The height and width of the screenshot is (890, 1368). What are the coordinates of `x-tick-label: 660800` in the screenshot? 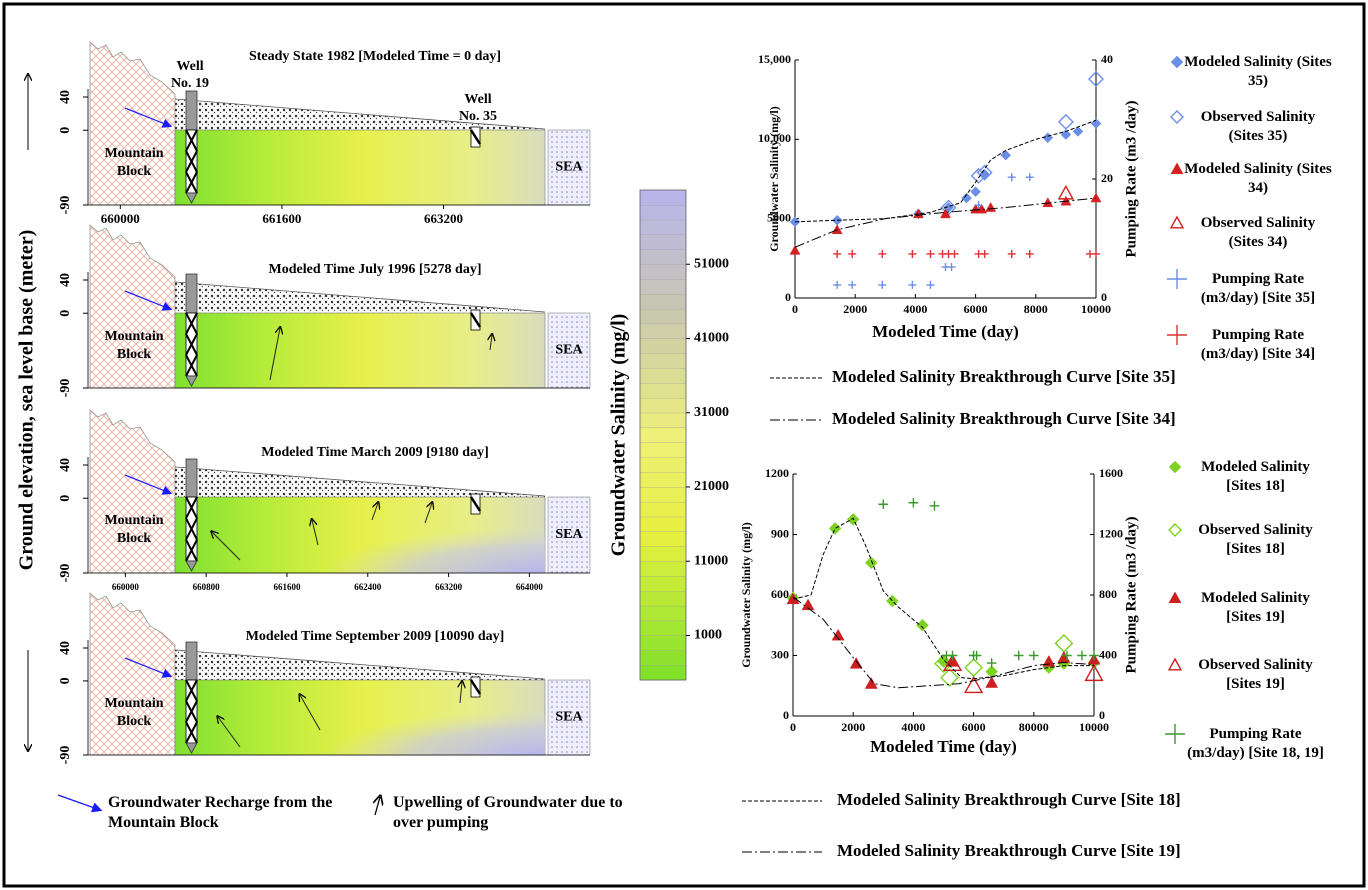 It's located at (207, 587).